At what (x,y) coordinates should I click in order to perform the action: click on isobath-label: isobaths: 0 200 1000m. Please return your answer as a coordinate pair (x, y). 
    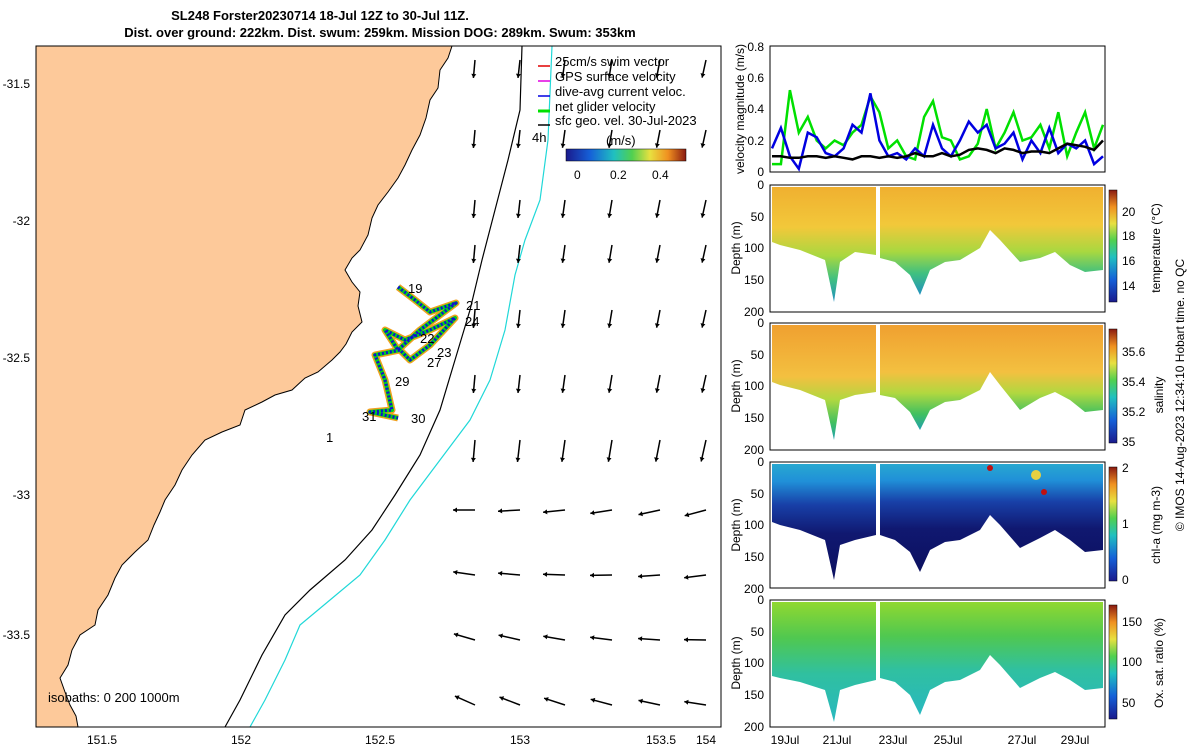
    Looking at the image, I should click on (114, 697).